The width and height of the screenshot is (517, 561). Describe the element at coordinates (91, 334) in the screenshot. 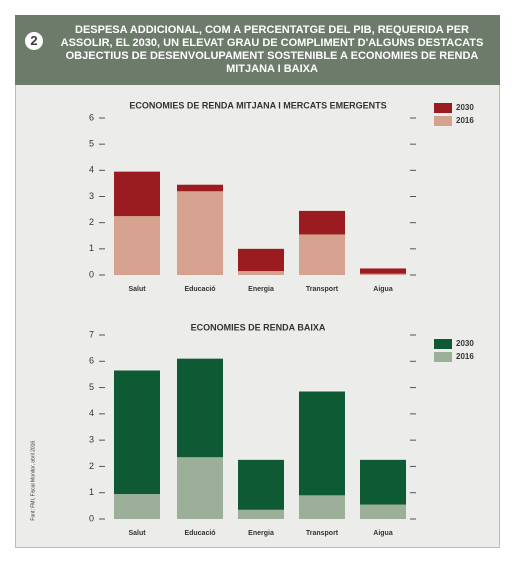

I see `y-tick-label: 7` at that location.